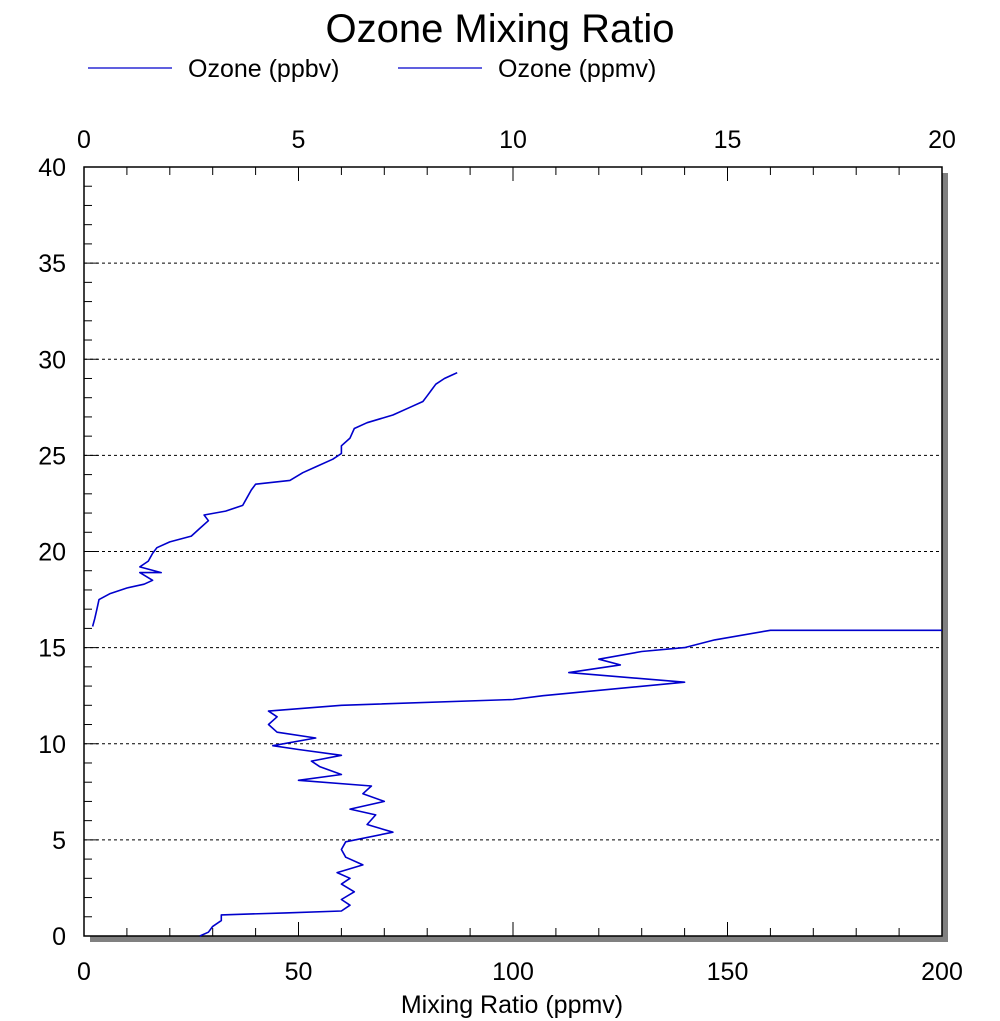 This screenshot has height=1021, width=1000. What do you see at coordinates (52, 649) in the screenshot?
I see `left-tick-label: 15` at bounding box center [52, 649].